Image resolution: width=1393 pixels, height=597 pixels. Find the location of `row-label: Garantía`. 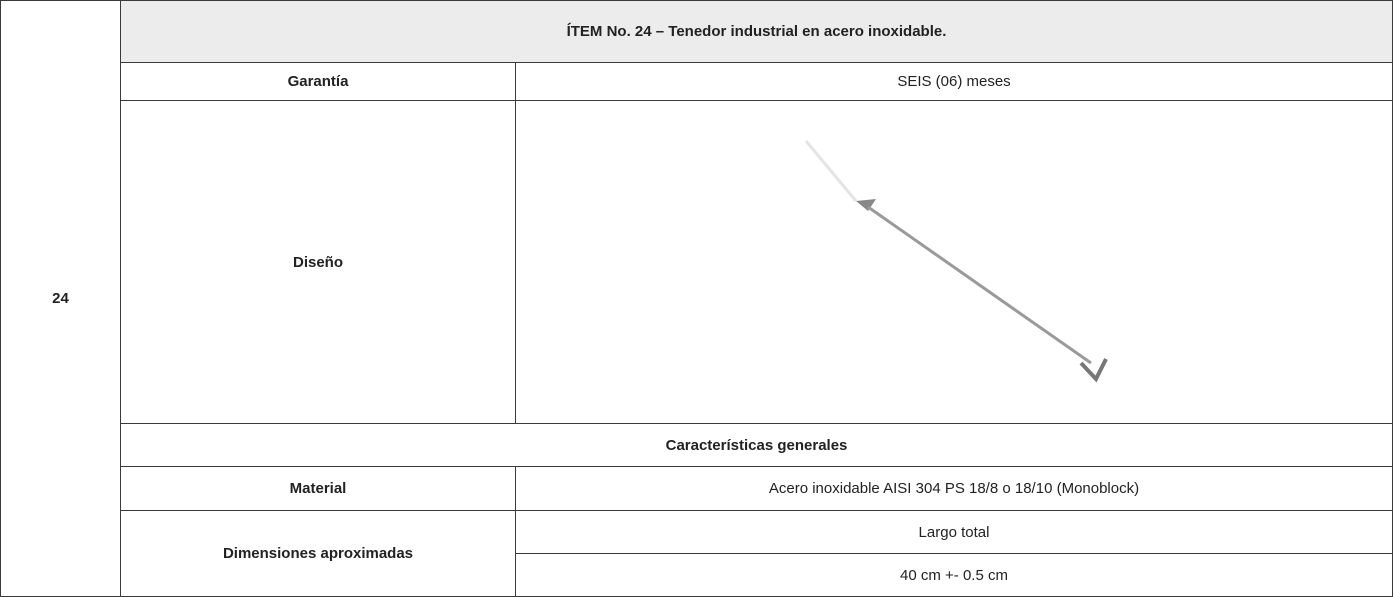

row-label: Garantía is located at coordinates (318, 81).